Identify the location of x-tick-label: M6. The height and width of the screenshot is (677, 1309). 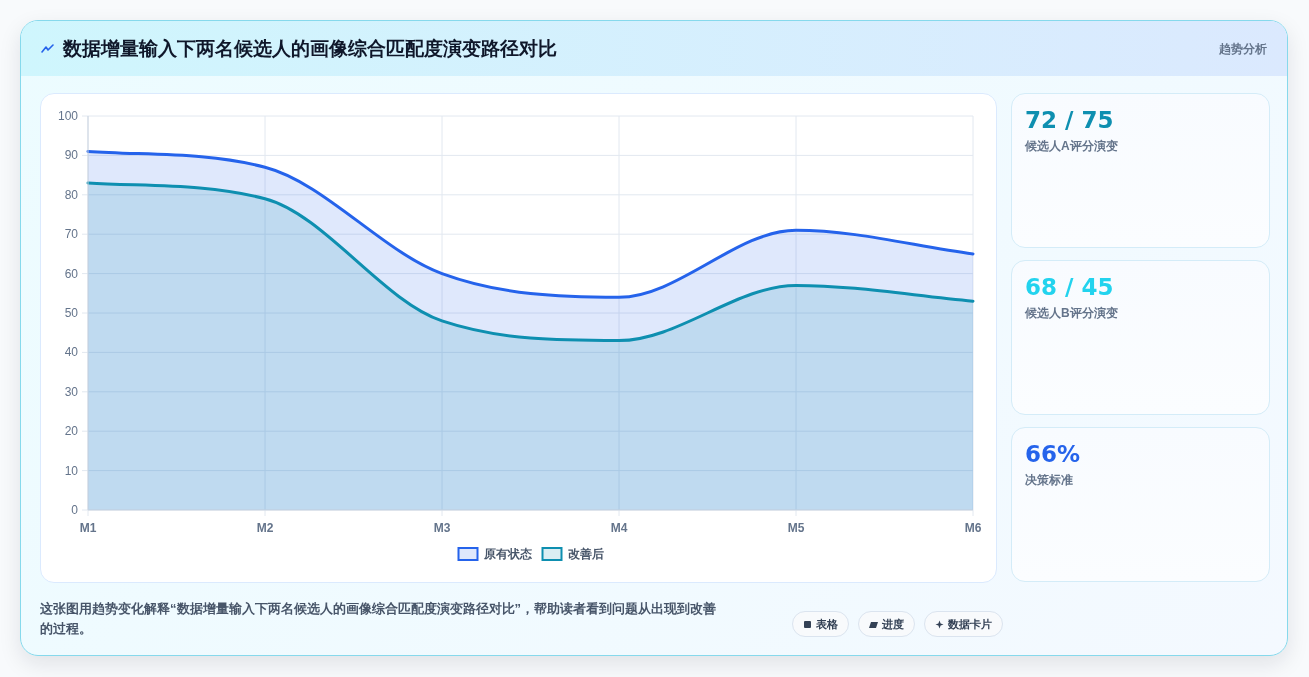
(973, 528).